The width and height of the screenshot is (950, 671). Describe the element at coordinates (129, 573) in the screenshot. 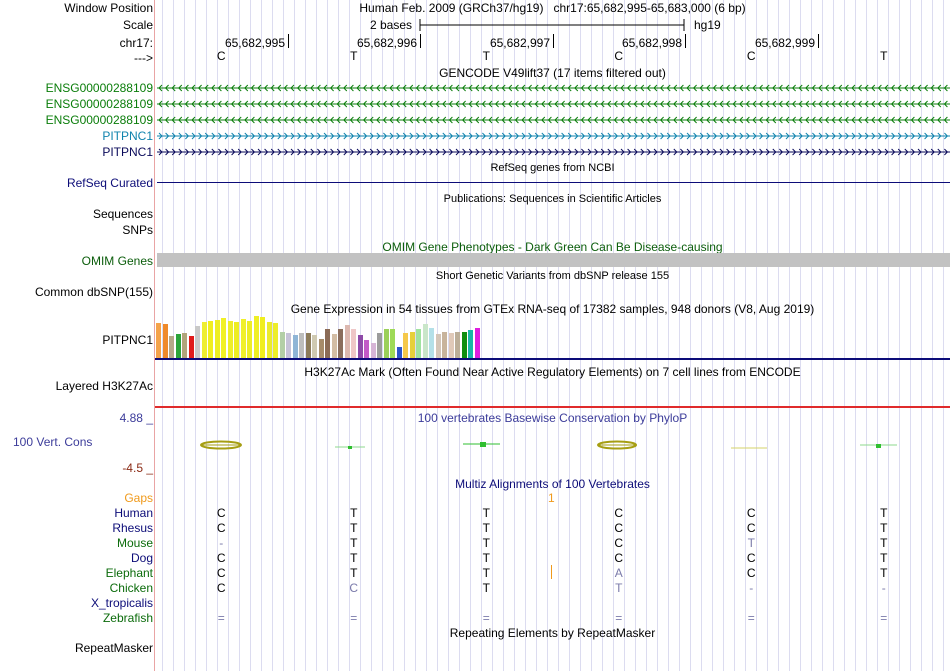

I see `multiz-species-label: Elephant` at that location.